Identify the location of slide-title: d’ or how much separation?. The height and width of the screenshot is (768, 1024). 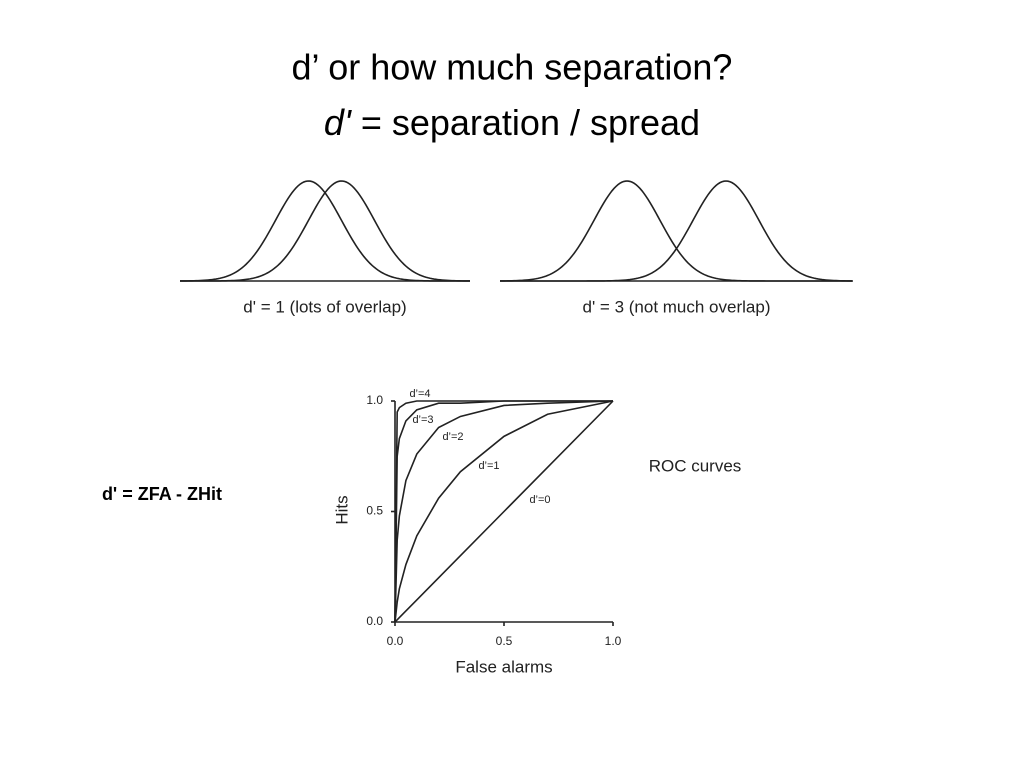
(512, 67).